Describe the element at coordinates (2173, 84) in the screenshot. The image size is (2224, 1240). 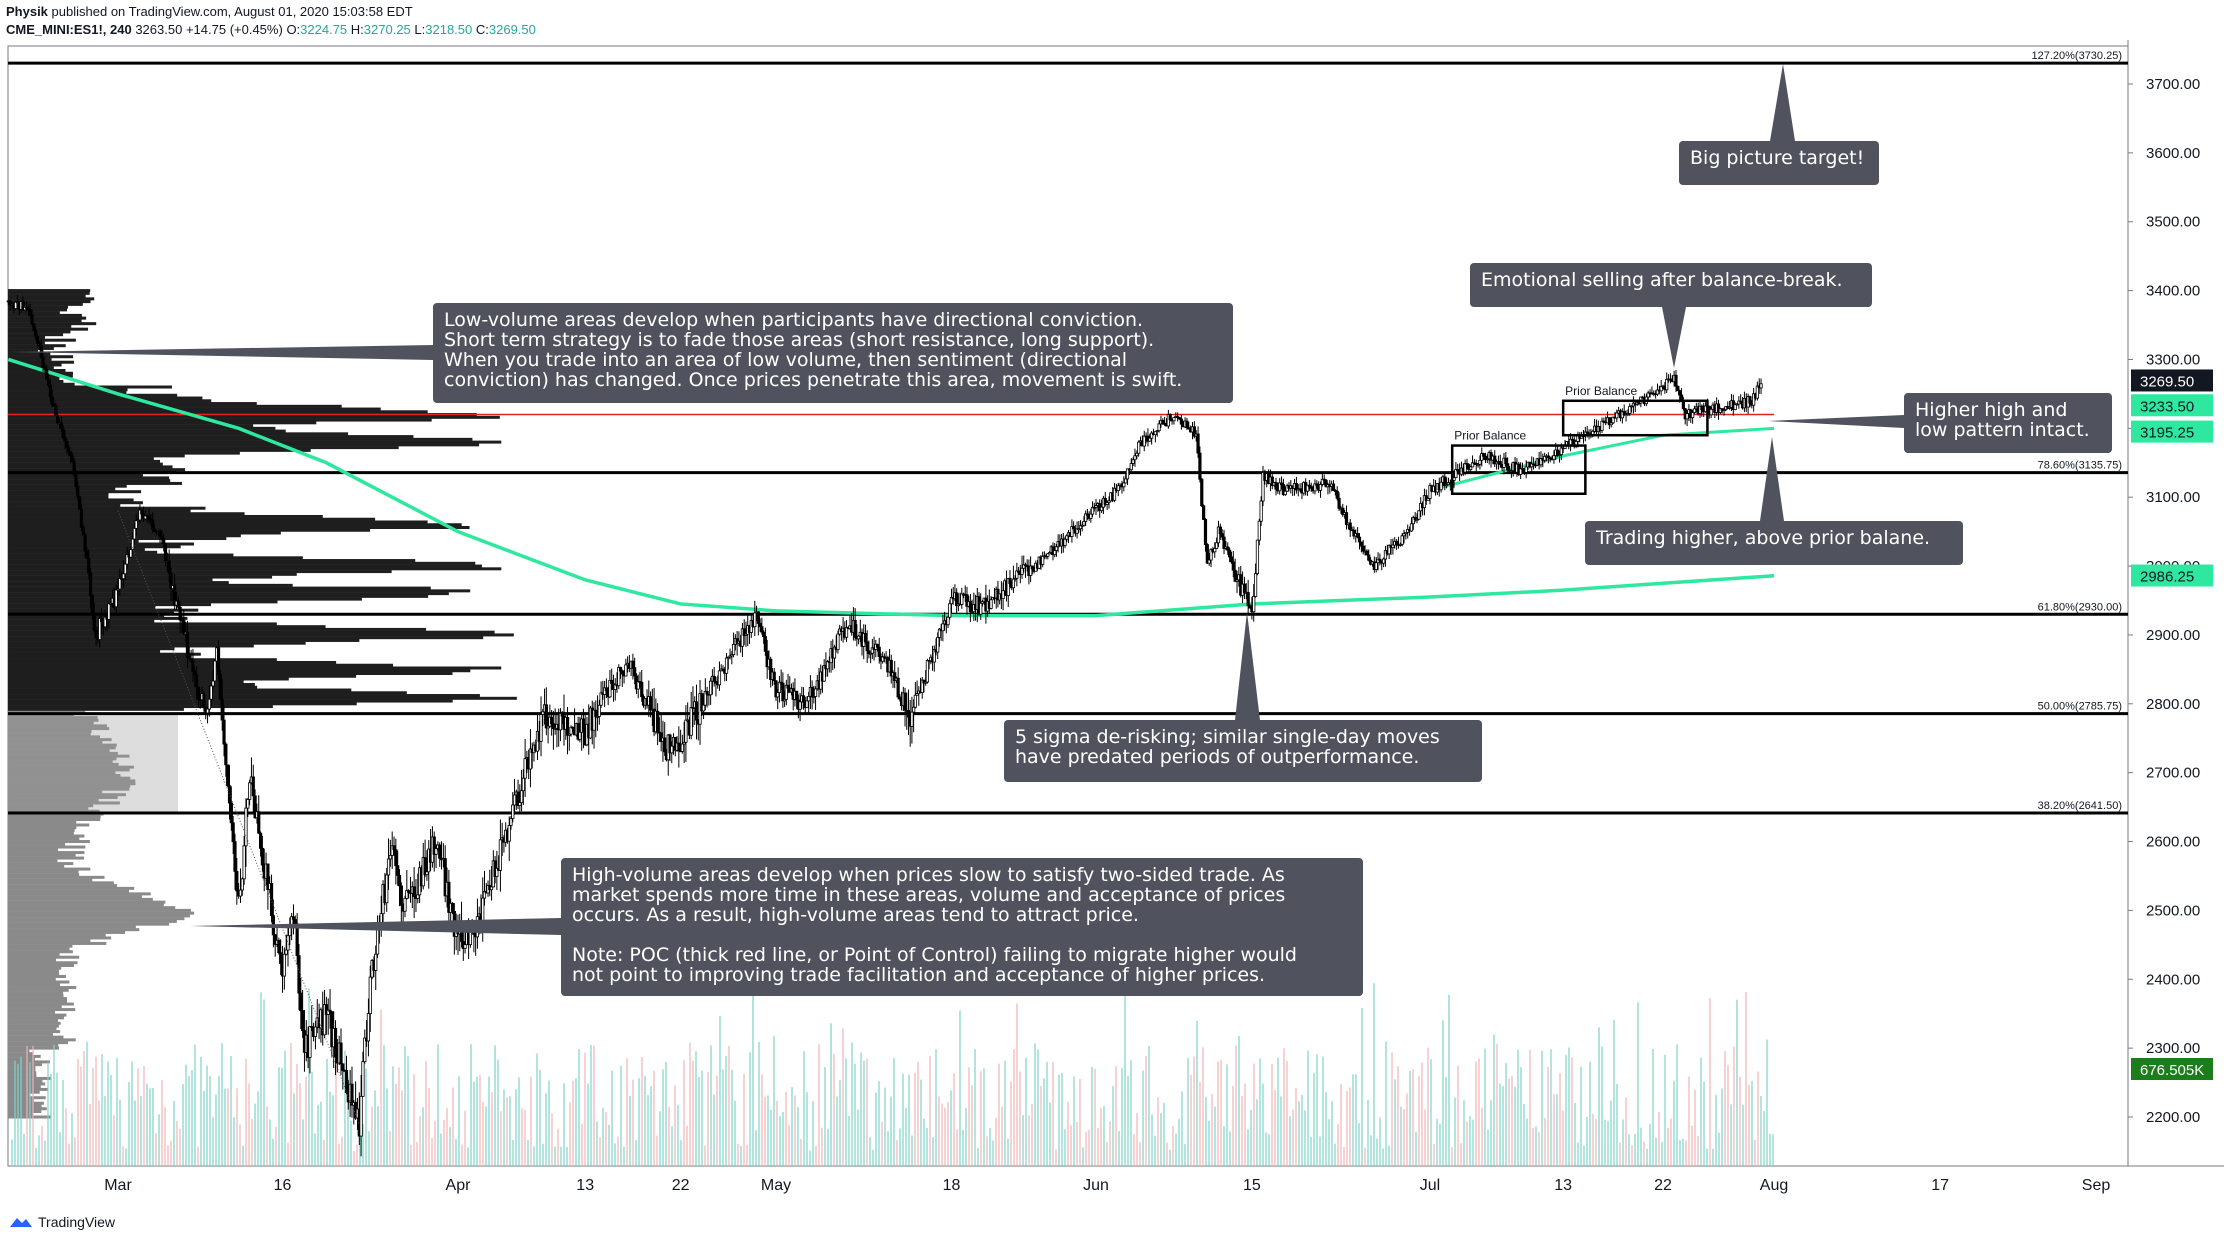
I see `y-tick-label: 3700.00` at that location.